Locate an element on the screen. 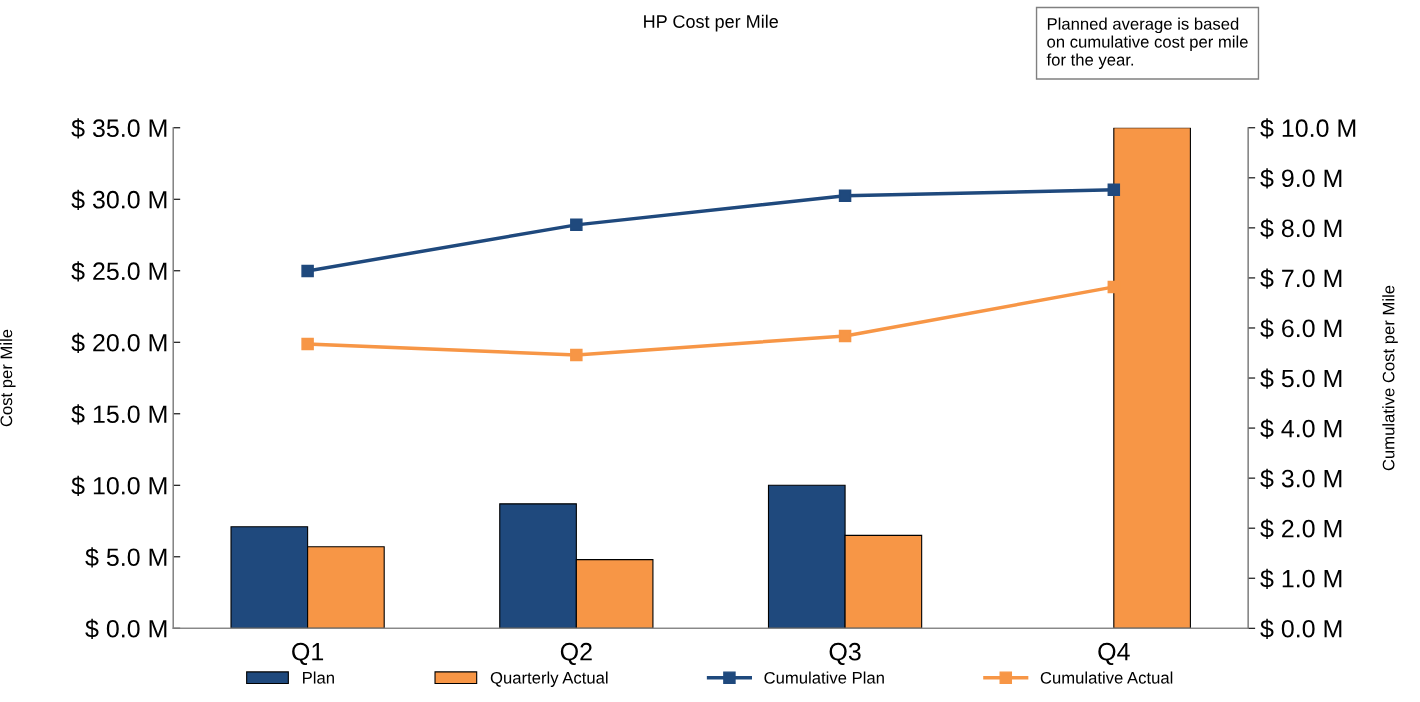 The height and width of the screenshot is (702, 1420). x-tick-label: Q2 is located at coordinates (576, 654).